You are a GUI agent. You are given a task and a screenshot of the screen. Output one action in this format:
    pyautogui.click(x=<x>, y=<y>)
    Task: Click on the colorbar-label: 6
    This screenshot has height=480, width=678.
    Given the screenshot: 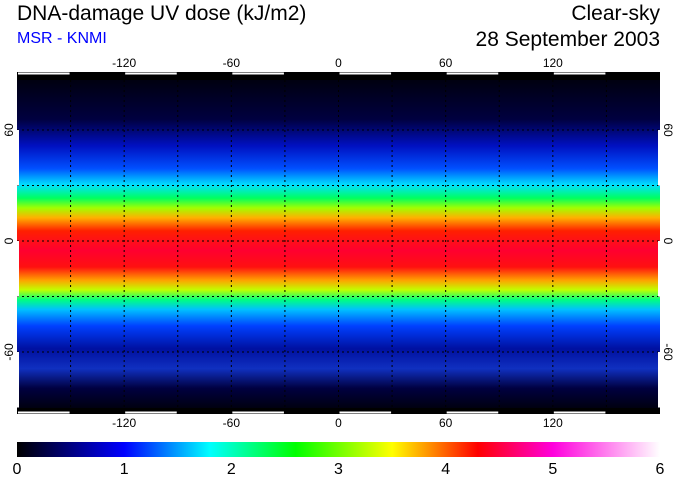 What is the action you would take?
    pyautogui.click(x=660, y=469)
    